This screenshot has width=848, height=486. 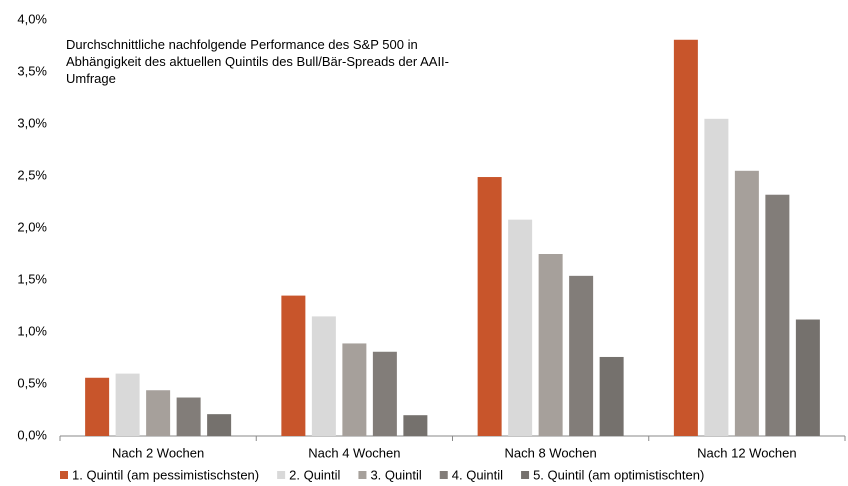 What do you see at coordinates (314, 474) in the screenshot?
I see `legend-label: 2. Quintil` at bounding box center [314, 474].